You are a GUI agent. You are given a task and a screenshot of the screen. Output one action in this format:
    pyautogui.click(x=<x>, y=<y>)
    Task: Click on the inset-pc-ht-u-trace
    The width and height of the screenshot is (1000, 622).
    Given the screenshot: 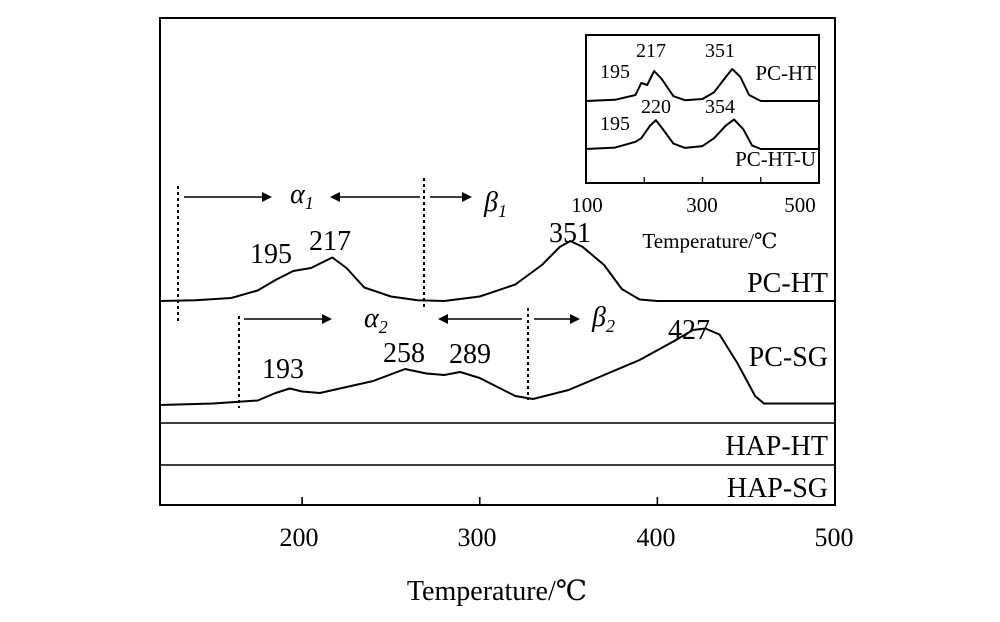 What is the action you would take?
    pyautogui.click(x=702, y=134)
    